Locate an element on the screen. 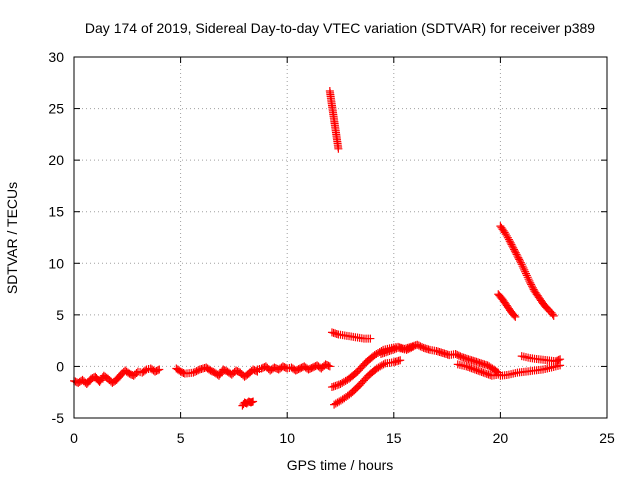  y-tick-label: -5 is located at coordinates (58, 418).